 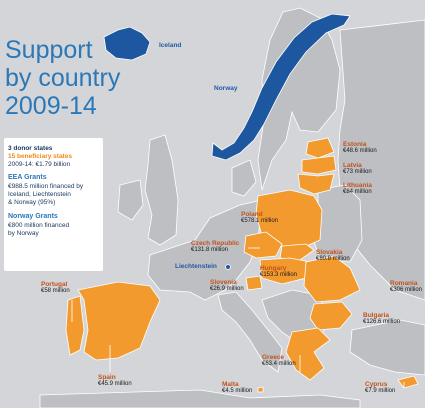 What do you see at coordinates (215, 243) in the screenshot?
I see `czech-name: Czech Republic` at bounding box center [215, 243].